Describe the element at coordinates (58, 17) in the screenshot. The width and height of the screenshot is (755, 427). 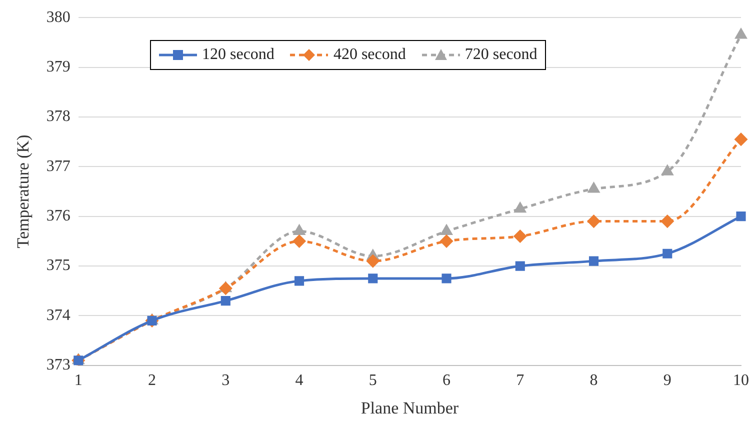
I see `y-tick-label: 380` at that location.